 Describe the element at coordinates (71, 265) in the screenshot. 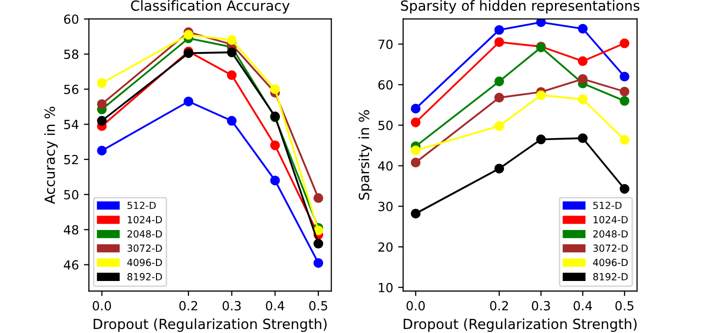

I see `y-tick-label: 46` at that location.